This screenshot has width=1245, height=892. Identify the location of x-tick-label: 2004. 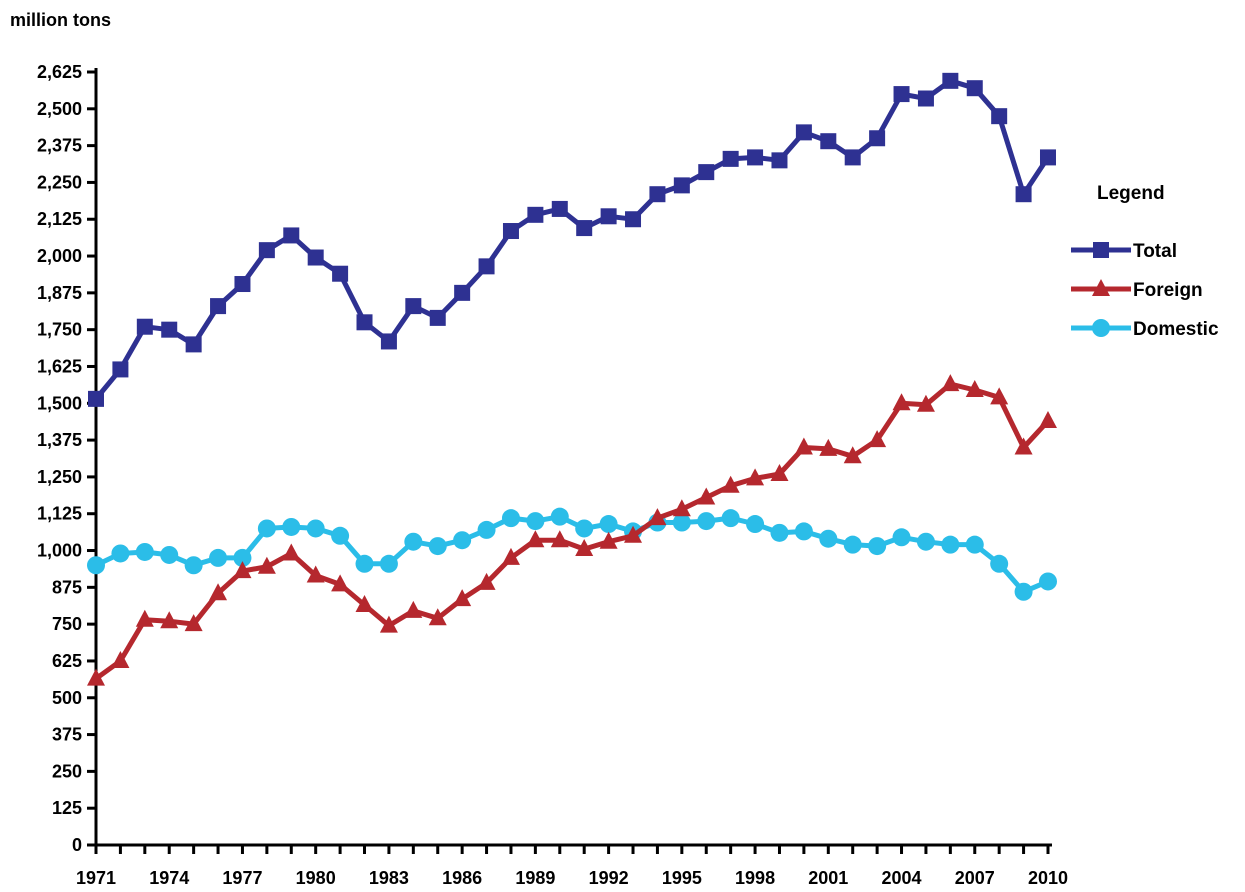
(902, 878).